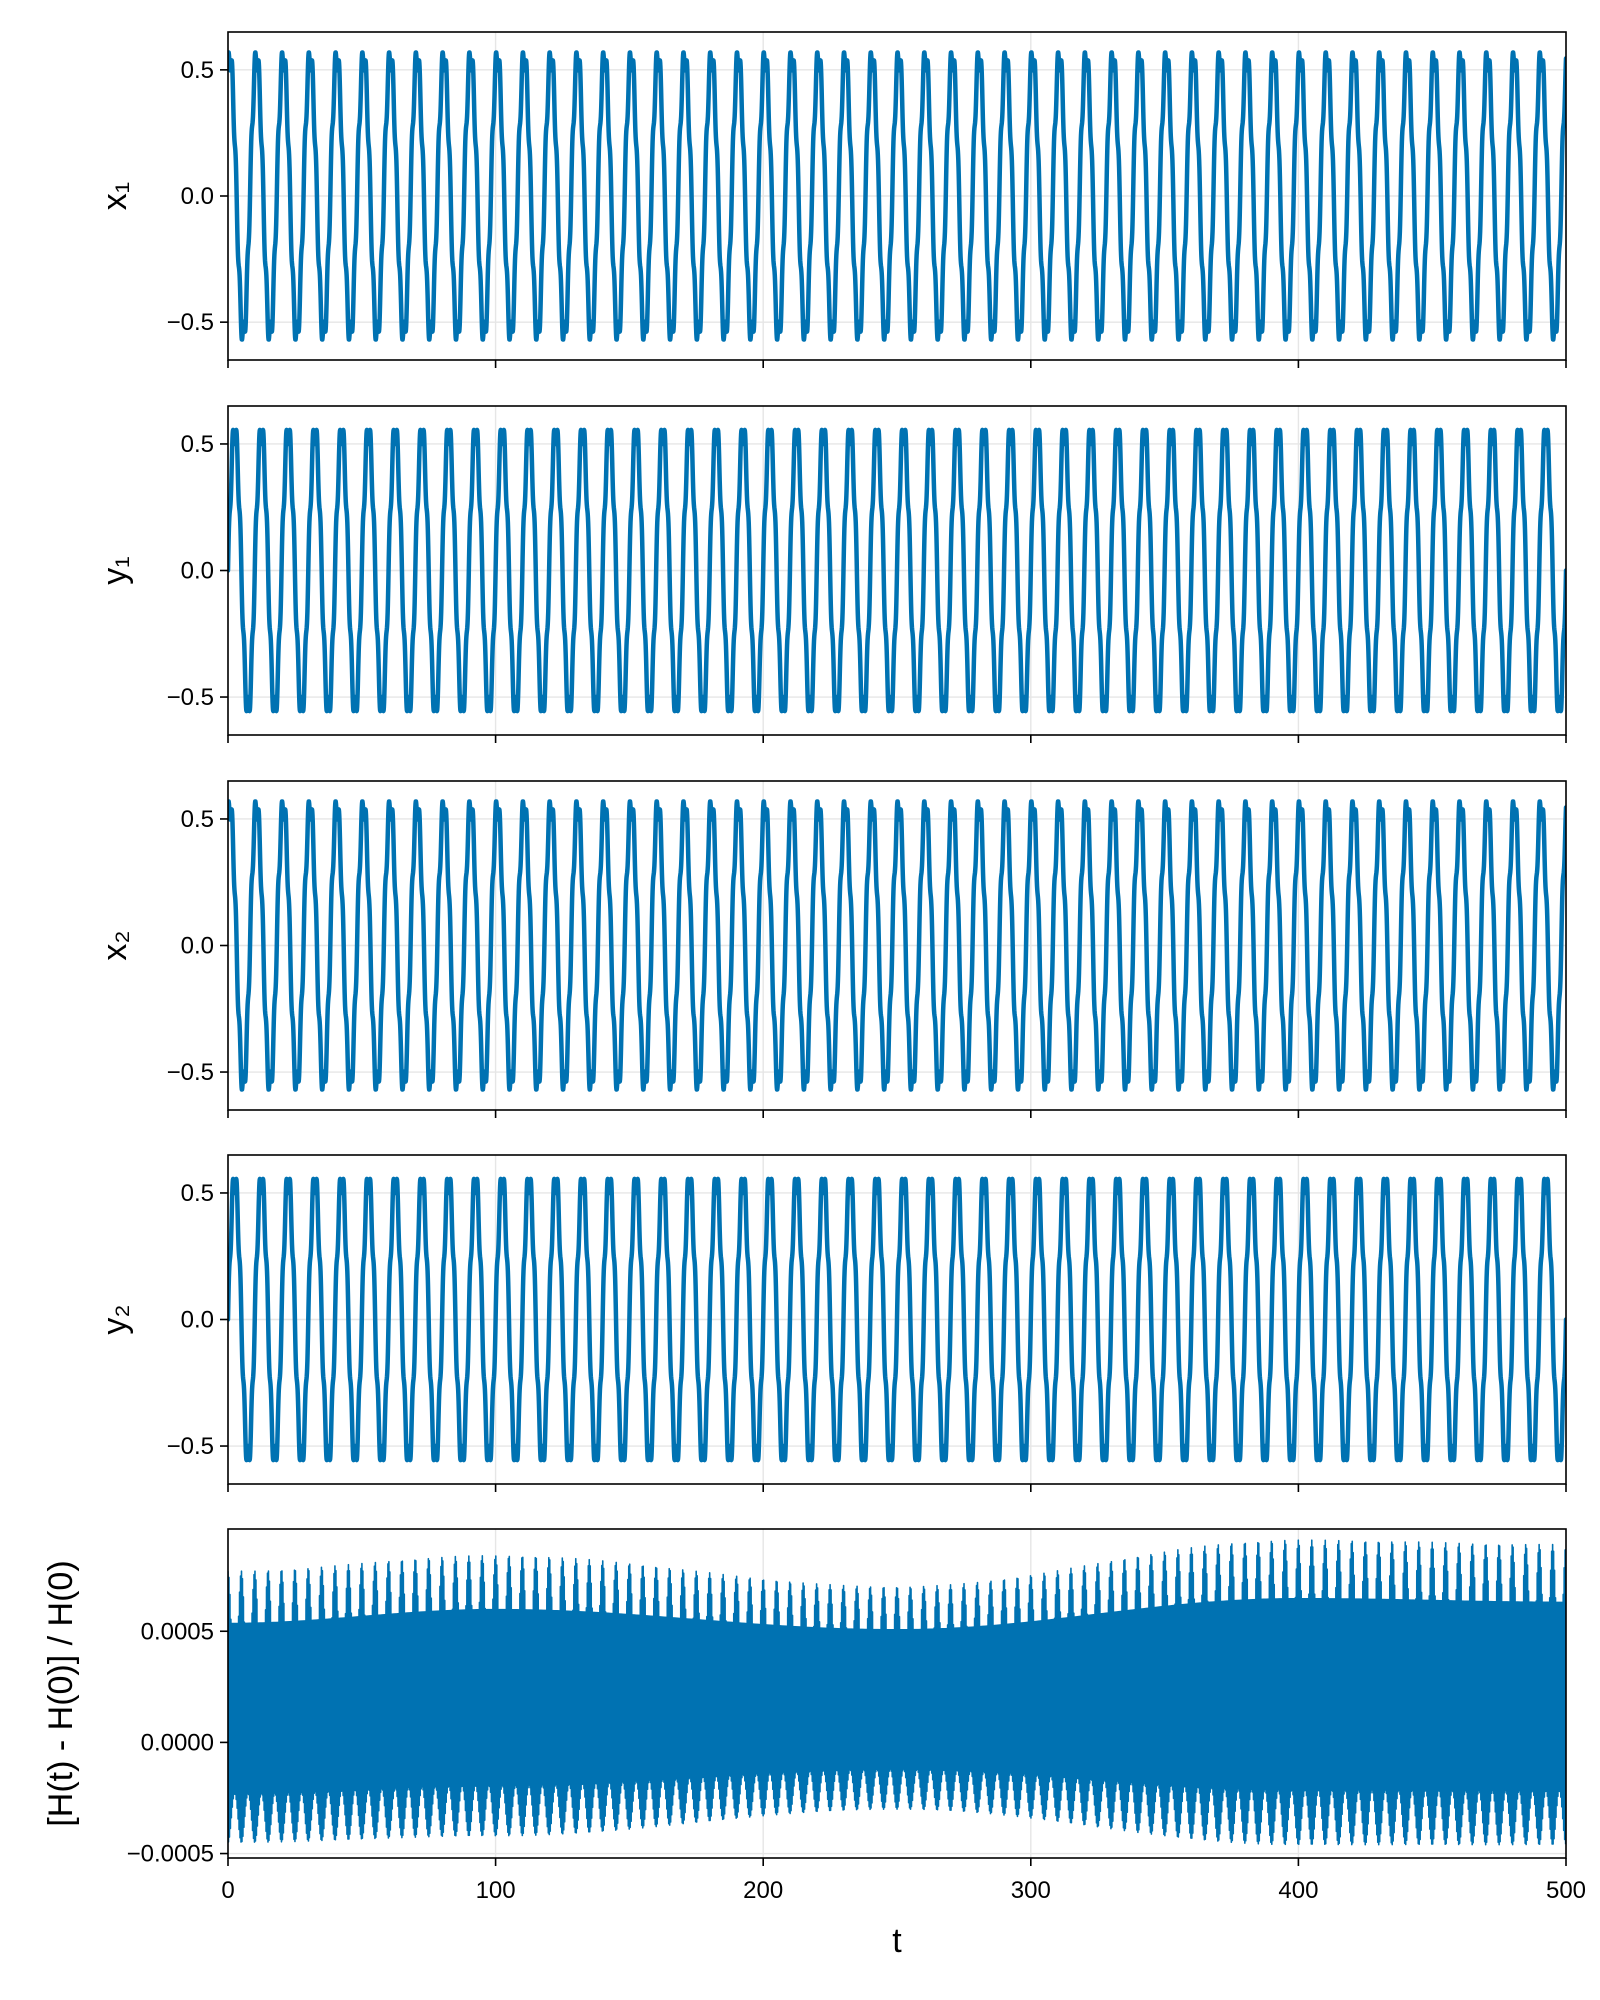  What do you see at coordinates (115, 1319) in the screenshot?
I see `y-axis-label: y₂` at bounding box center [115, 1319].